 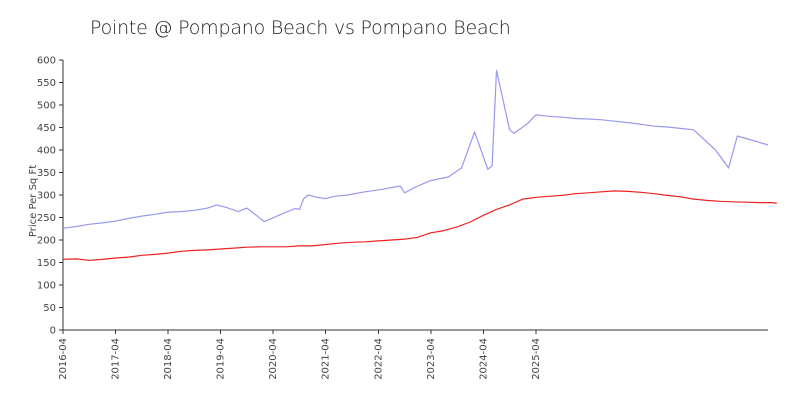 I want to click on x-tick-label: 2017-04, so click(x=116, y=359).